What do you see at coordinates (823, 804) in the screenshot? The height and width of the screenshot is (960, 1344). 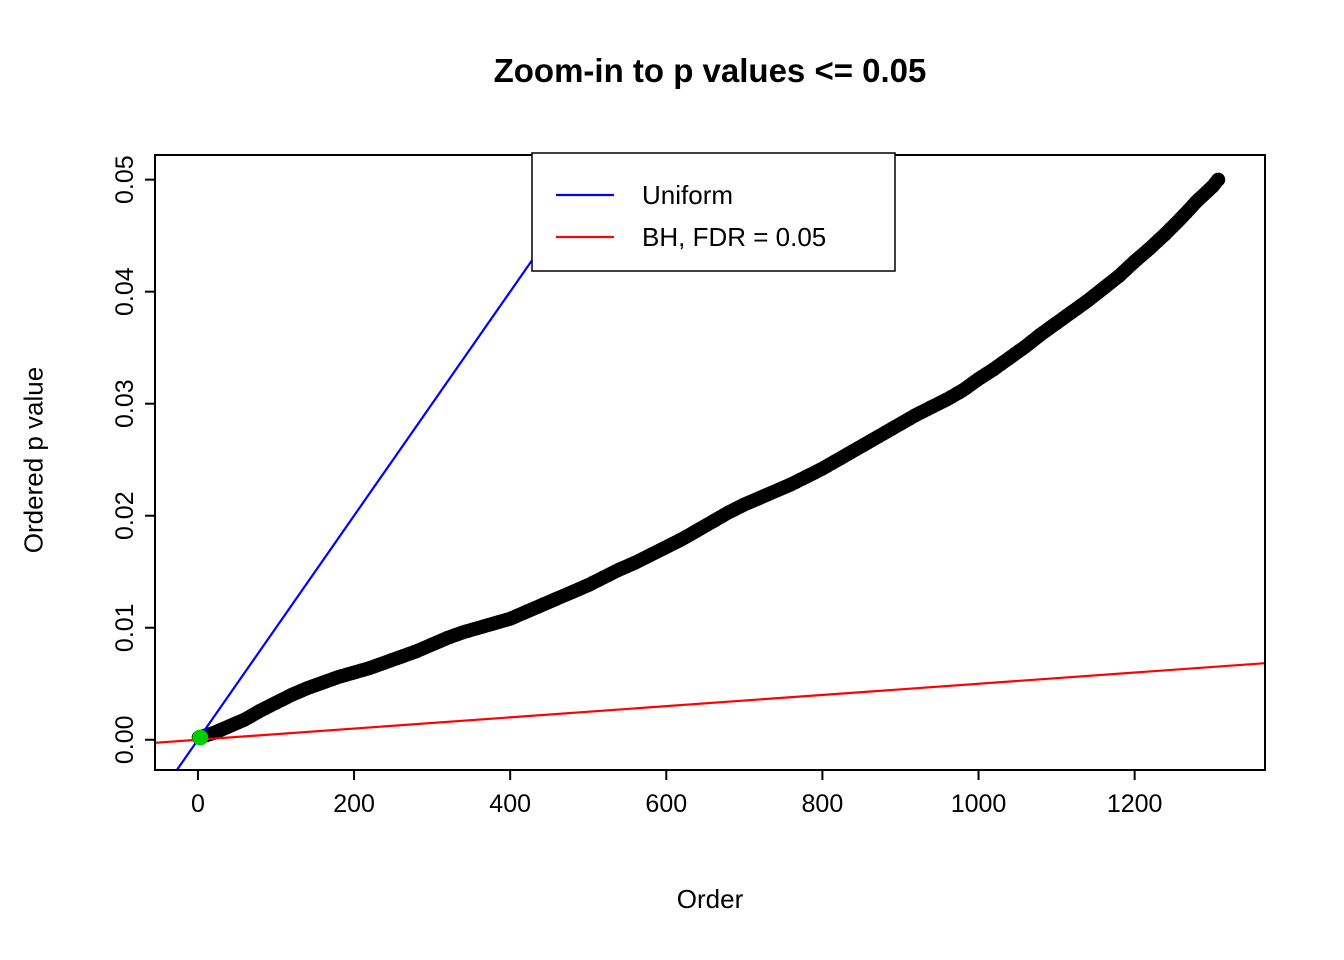 I see `x-tick-label: 800` at bounding box center [823, 804].